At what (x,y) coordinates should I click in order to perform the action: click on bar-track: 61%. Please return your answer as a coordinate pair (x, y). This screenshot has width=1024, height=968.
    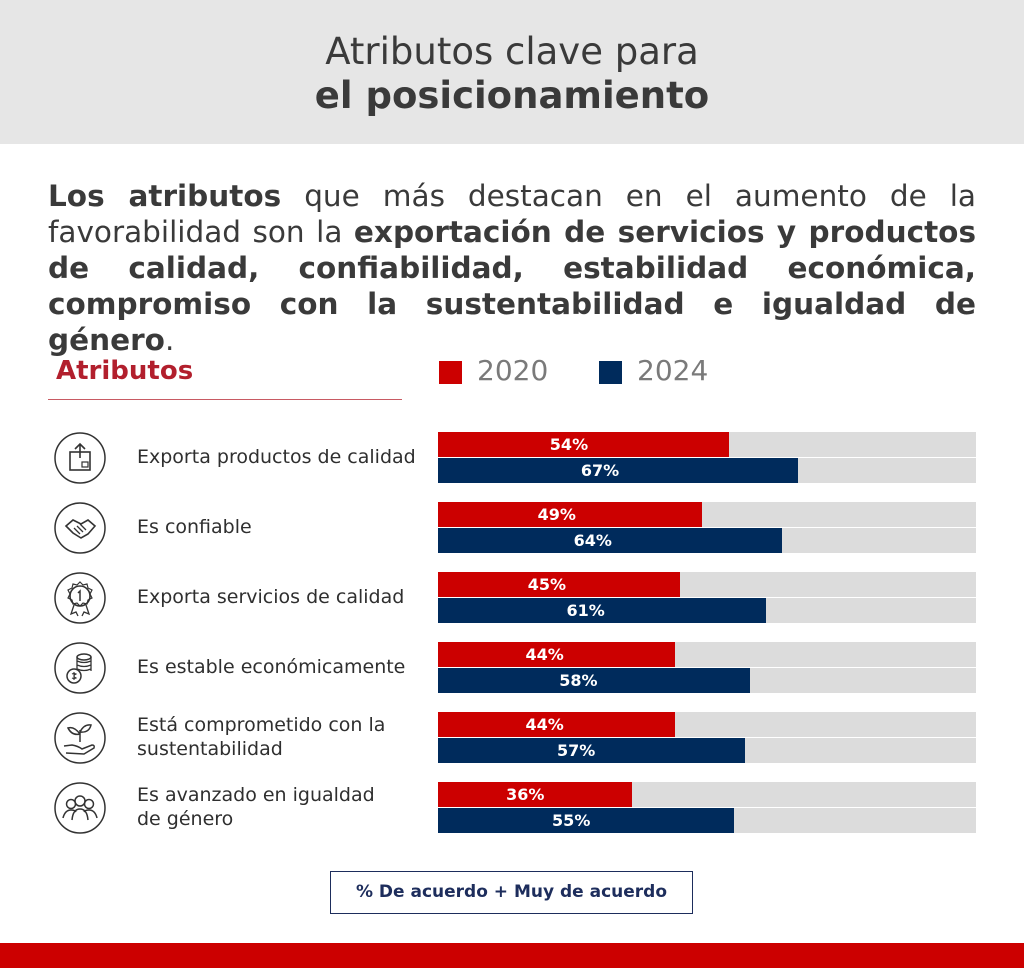
    Looking at the image, I should click on (707, 610).